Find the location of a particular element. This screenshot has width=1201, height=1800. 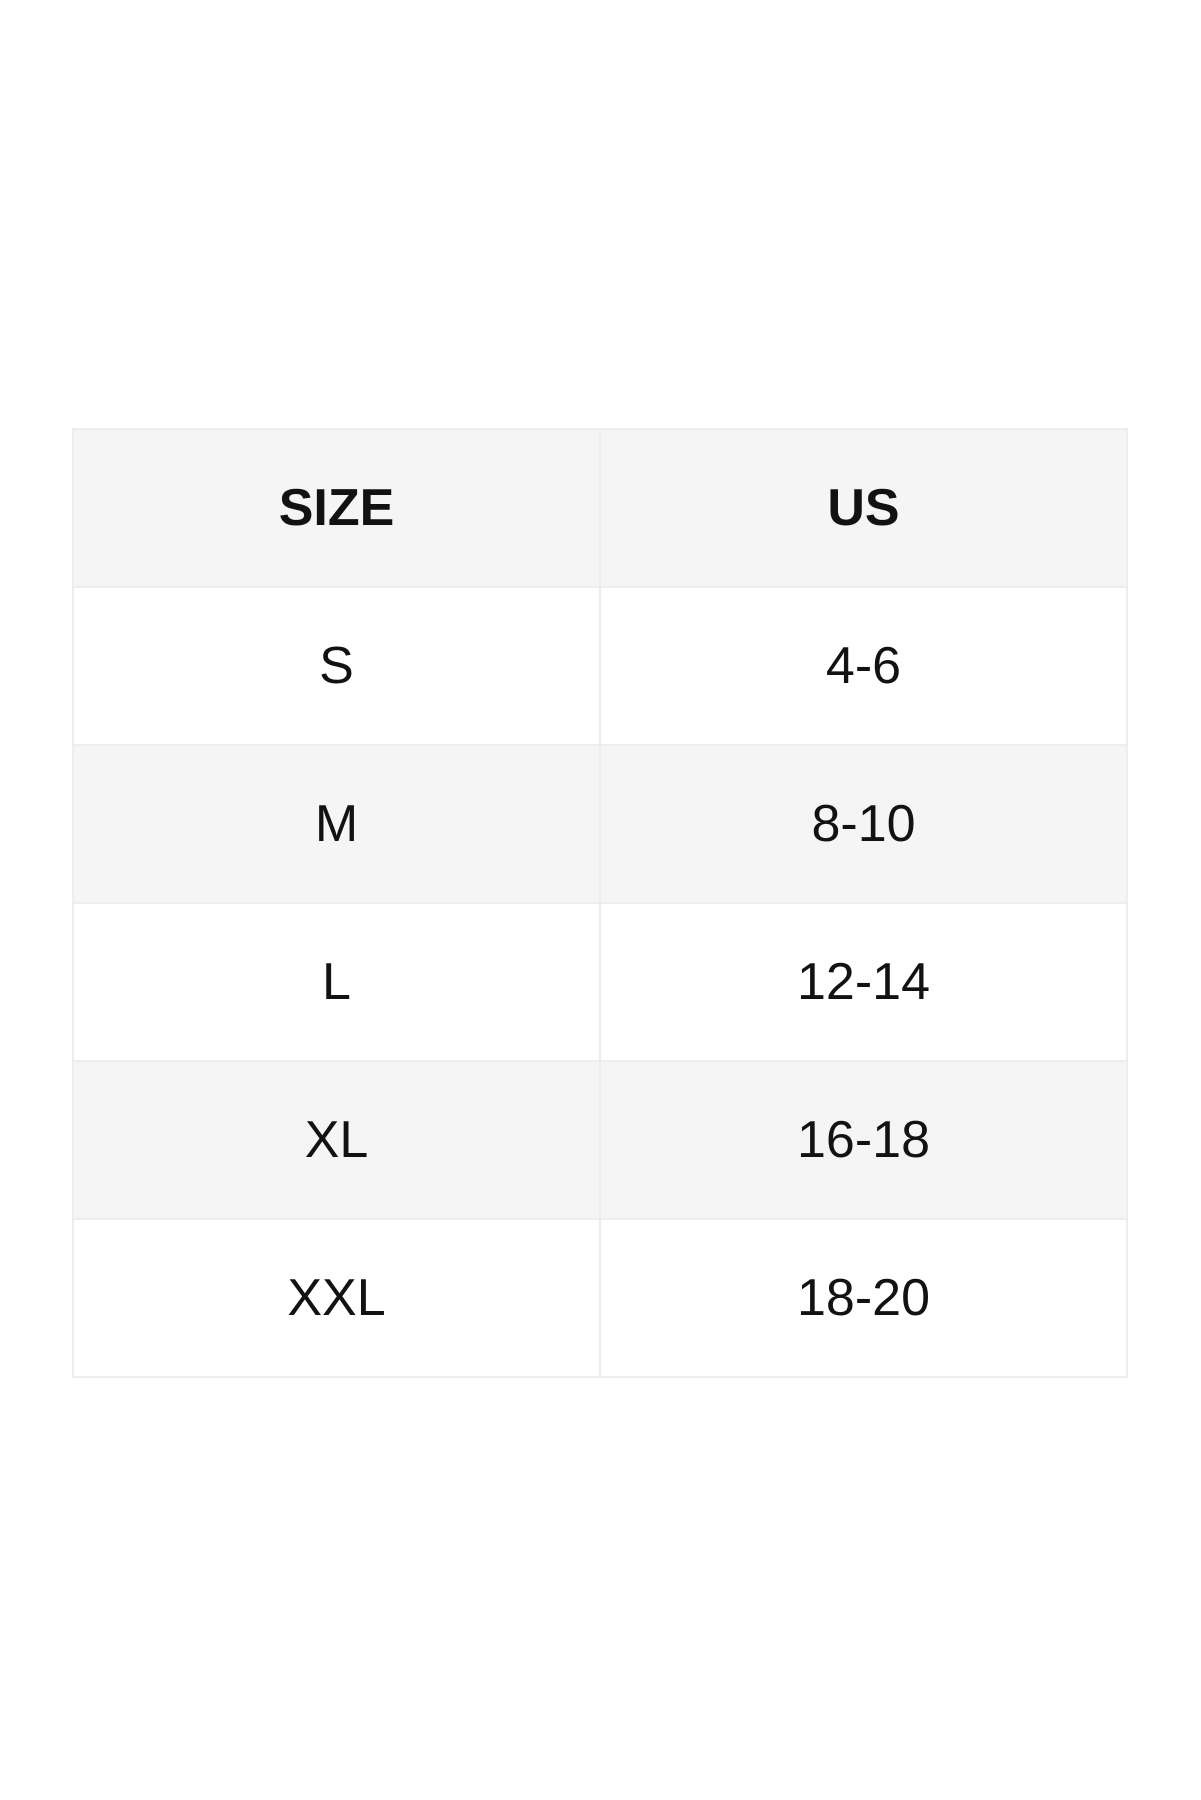

table-row: M 8-10 is located at coordinates (600, 824).